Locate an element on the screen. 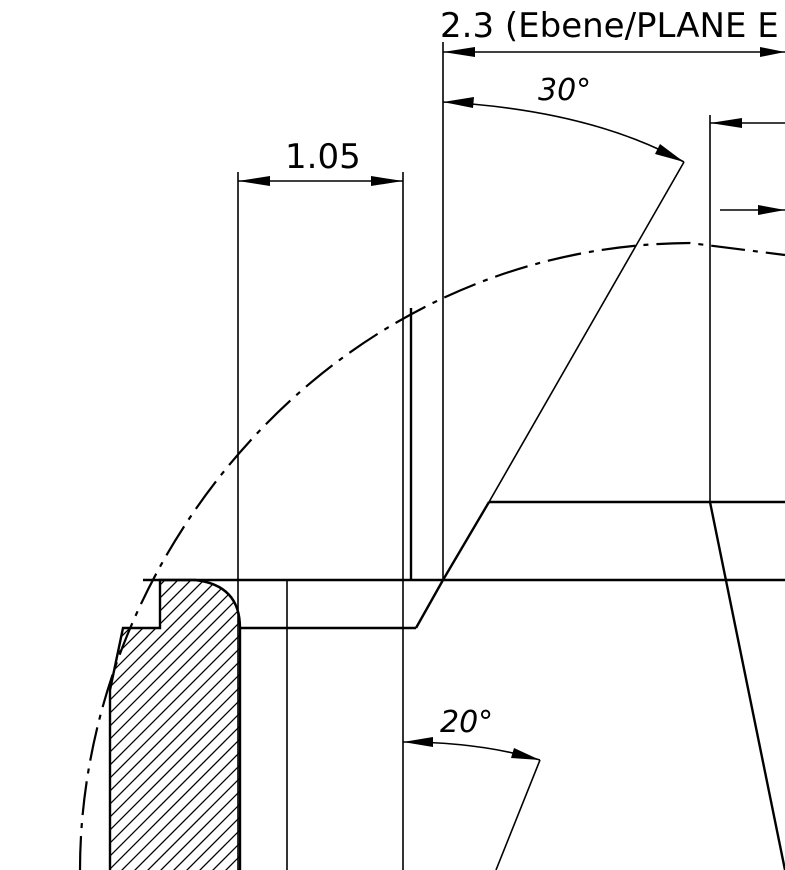  dim-label-angle-top: 30° is located at coordinates (564, 90).